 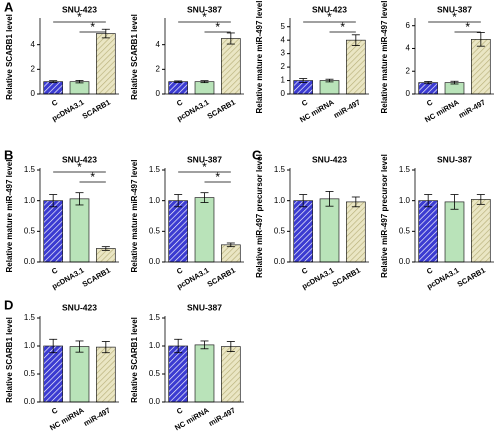 I want to click on y-tick-label: 3, so click(x=283, y=53).